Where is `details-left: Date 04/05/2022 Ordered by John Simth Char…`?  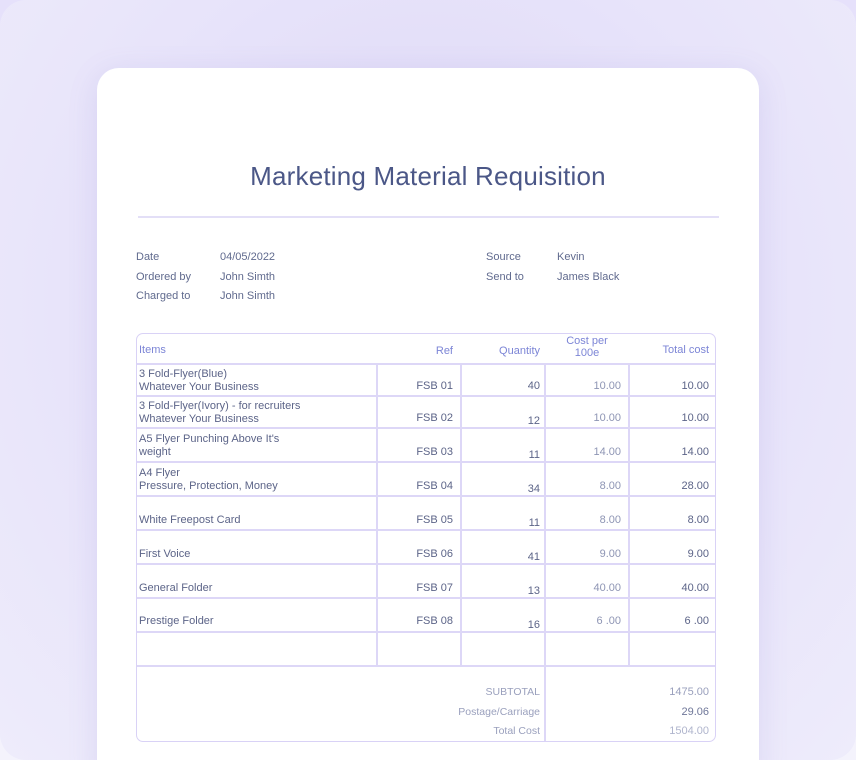
details-left: Date 04/05/2022 Ordered by John Simth Char… is located at coordinates (205, 277).